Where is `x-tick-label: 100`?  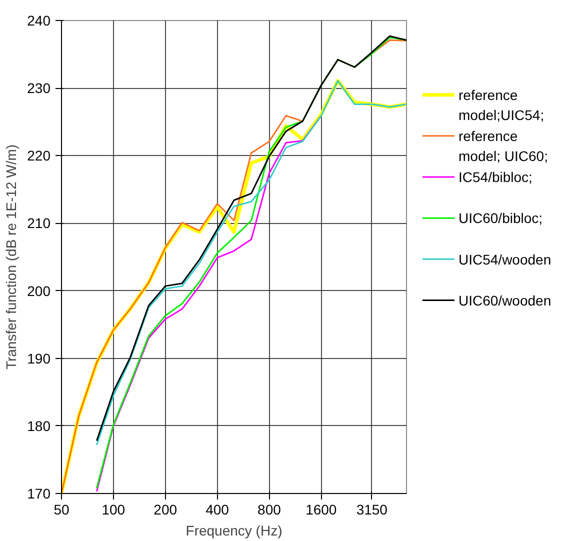 x-tick-label: 100 is located at coordinates (114, 510).